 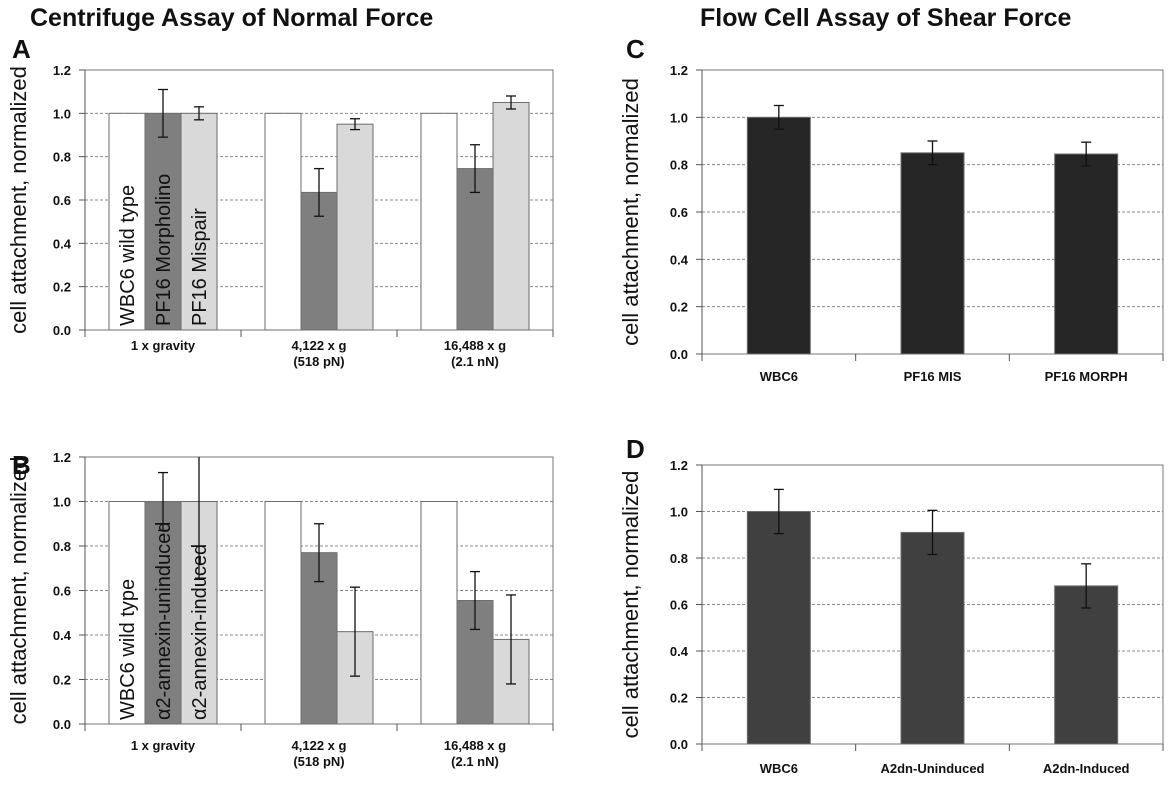 What do you see at coordinates (933, 768) in the screenshot?
I see `x-category-label: A2dn-Uninduced` at bounding box center [933, 768].